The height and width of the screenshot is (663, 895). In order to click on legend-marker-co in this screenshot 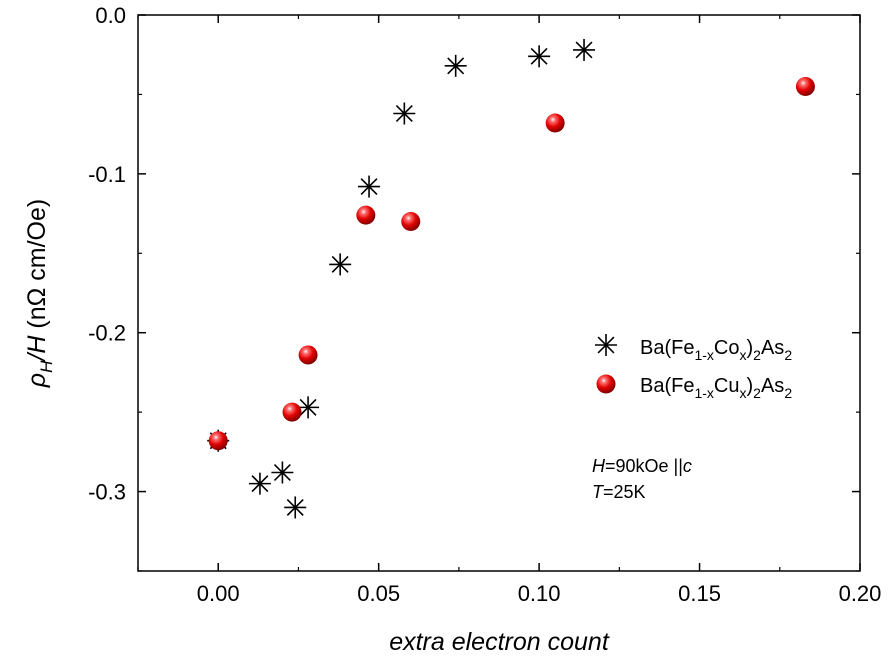, I will do `click(606, 345)`.